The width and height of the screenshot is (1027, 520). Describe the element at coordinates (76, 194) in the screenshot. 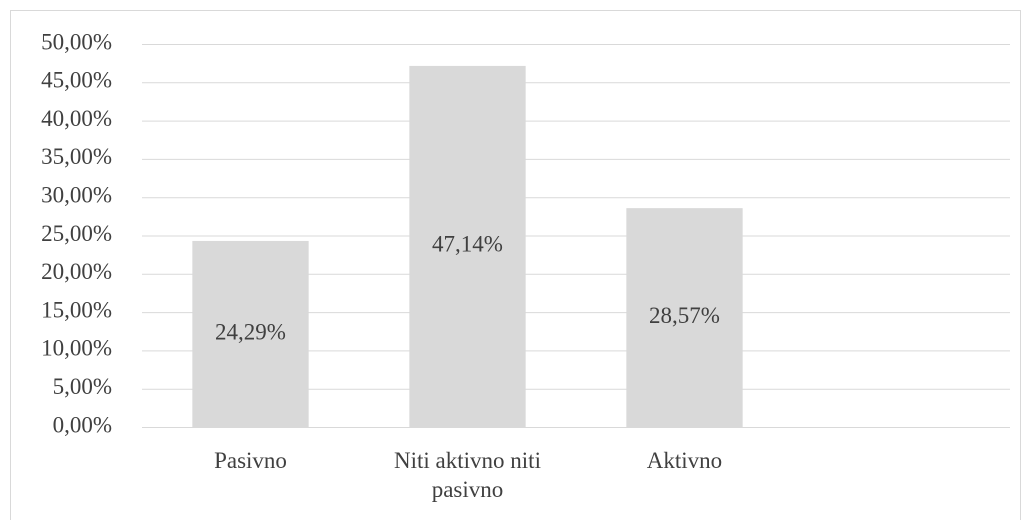

I see `y-tick-label: 30,00%` at that location.